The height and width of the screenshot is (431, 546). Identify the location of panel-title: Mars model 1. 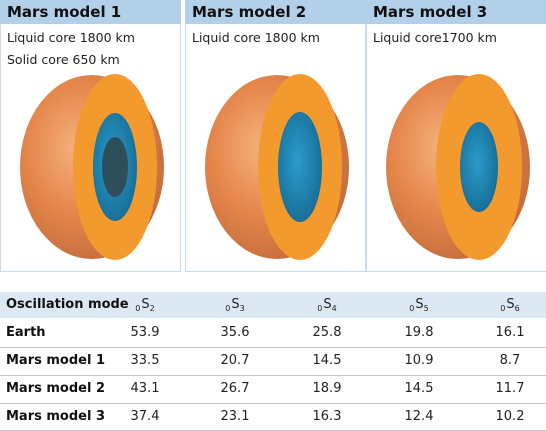
(90, 12).